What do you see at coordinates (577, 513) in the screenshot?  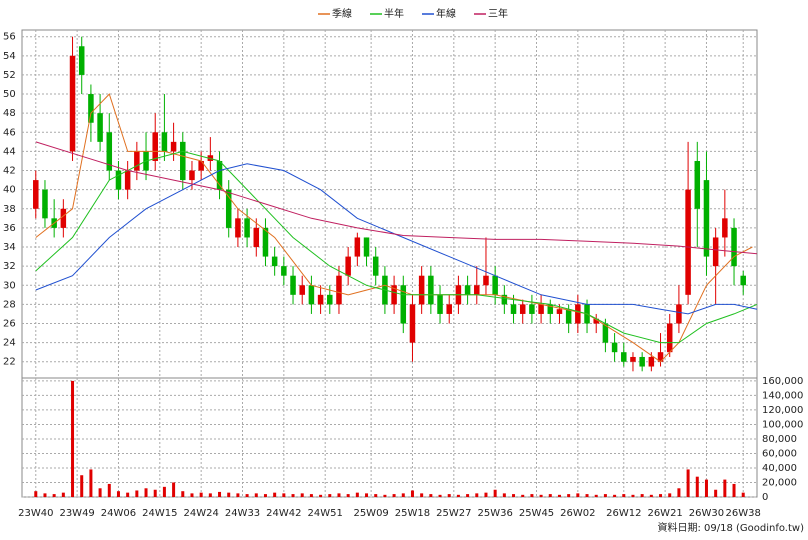 I see `x-tick-label: 26W02` at bounding box center [577, 513].